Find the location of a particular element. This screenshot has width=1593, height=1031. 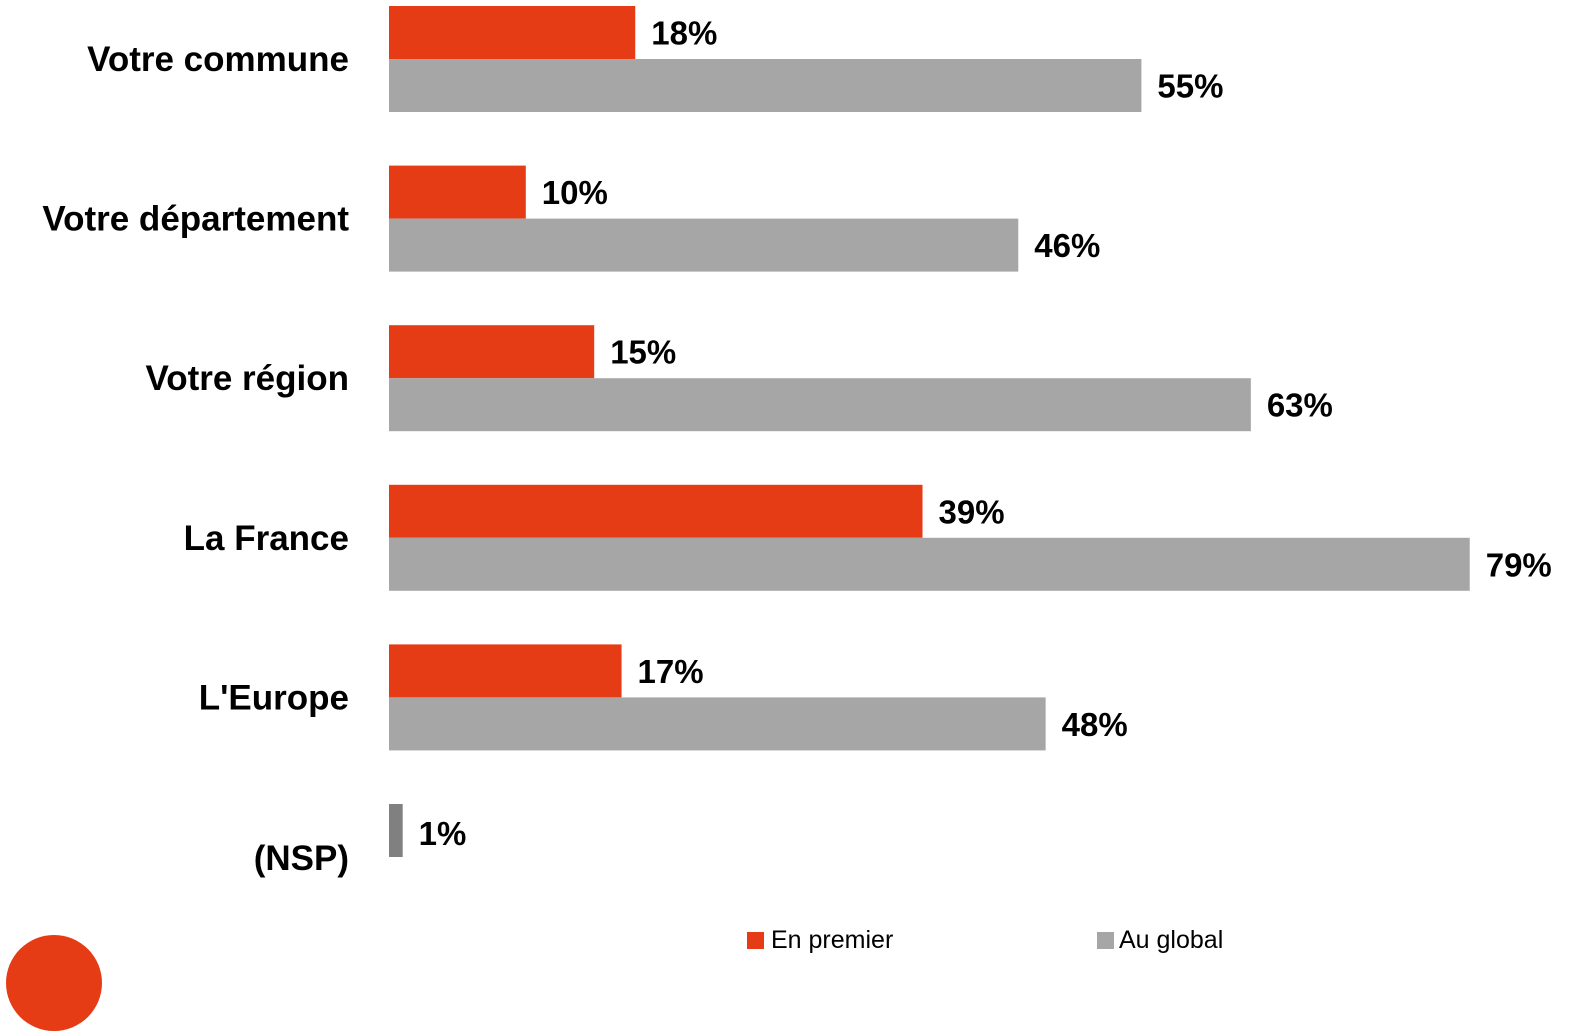

data-label-en-premier: 39% is located at coordinates (972, 511).